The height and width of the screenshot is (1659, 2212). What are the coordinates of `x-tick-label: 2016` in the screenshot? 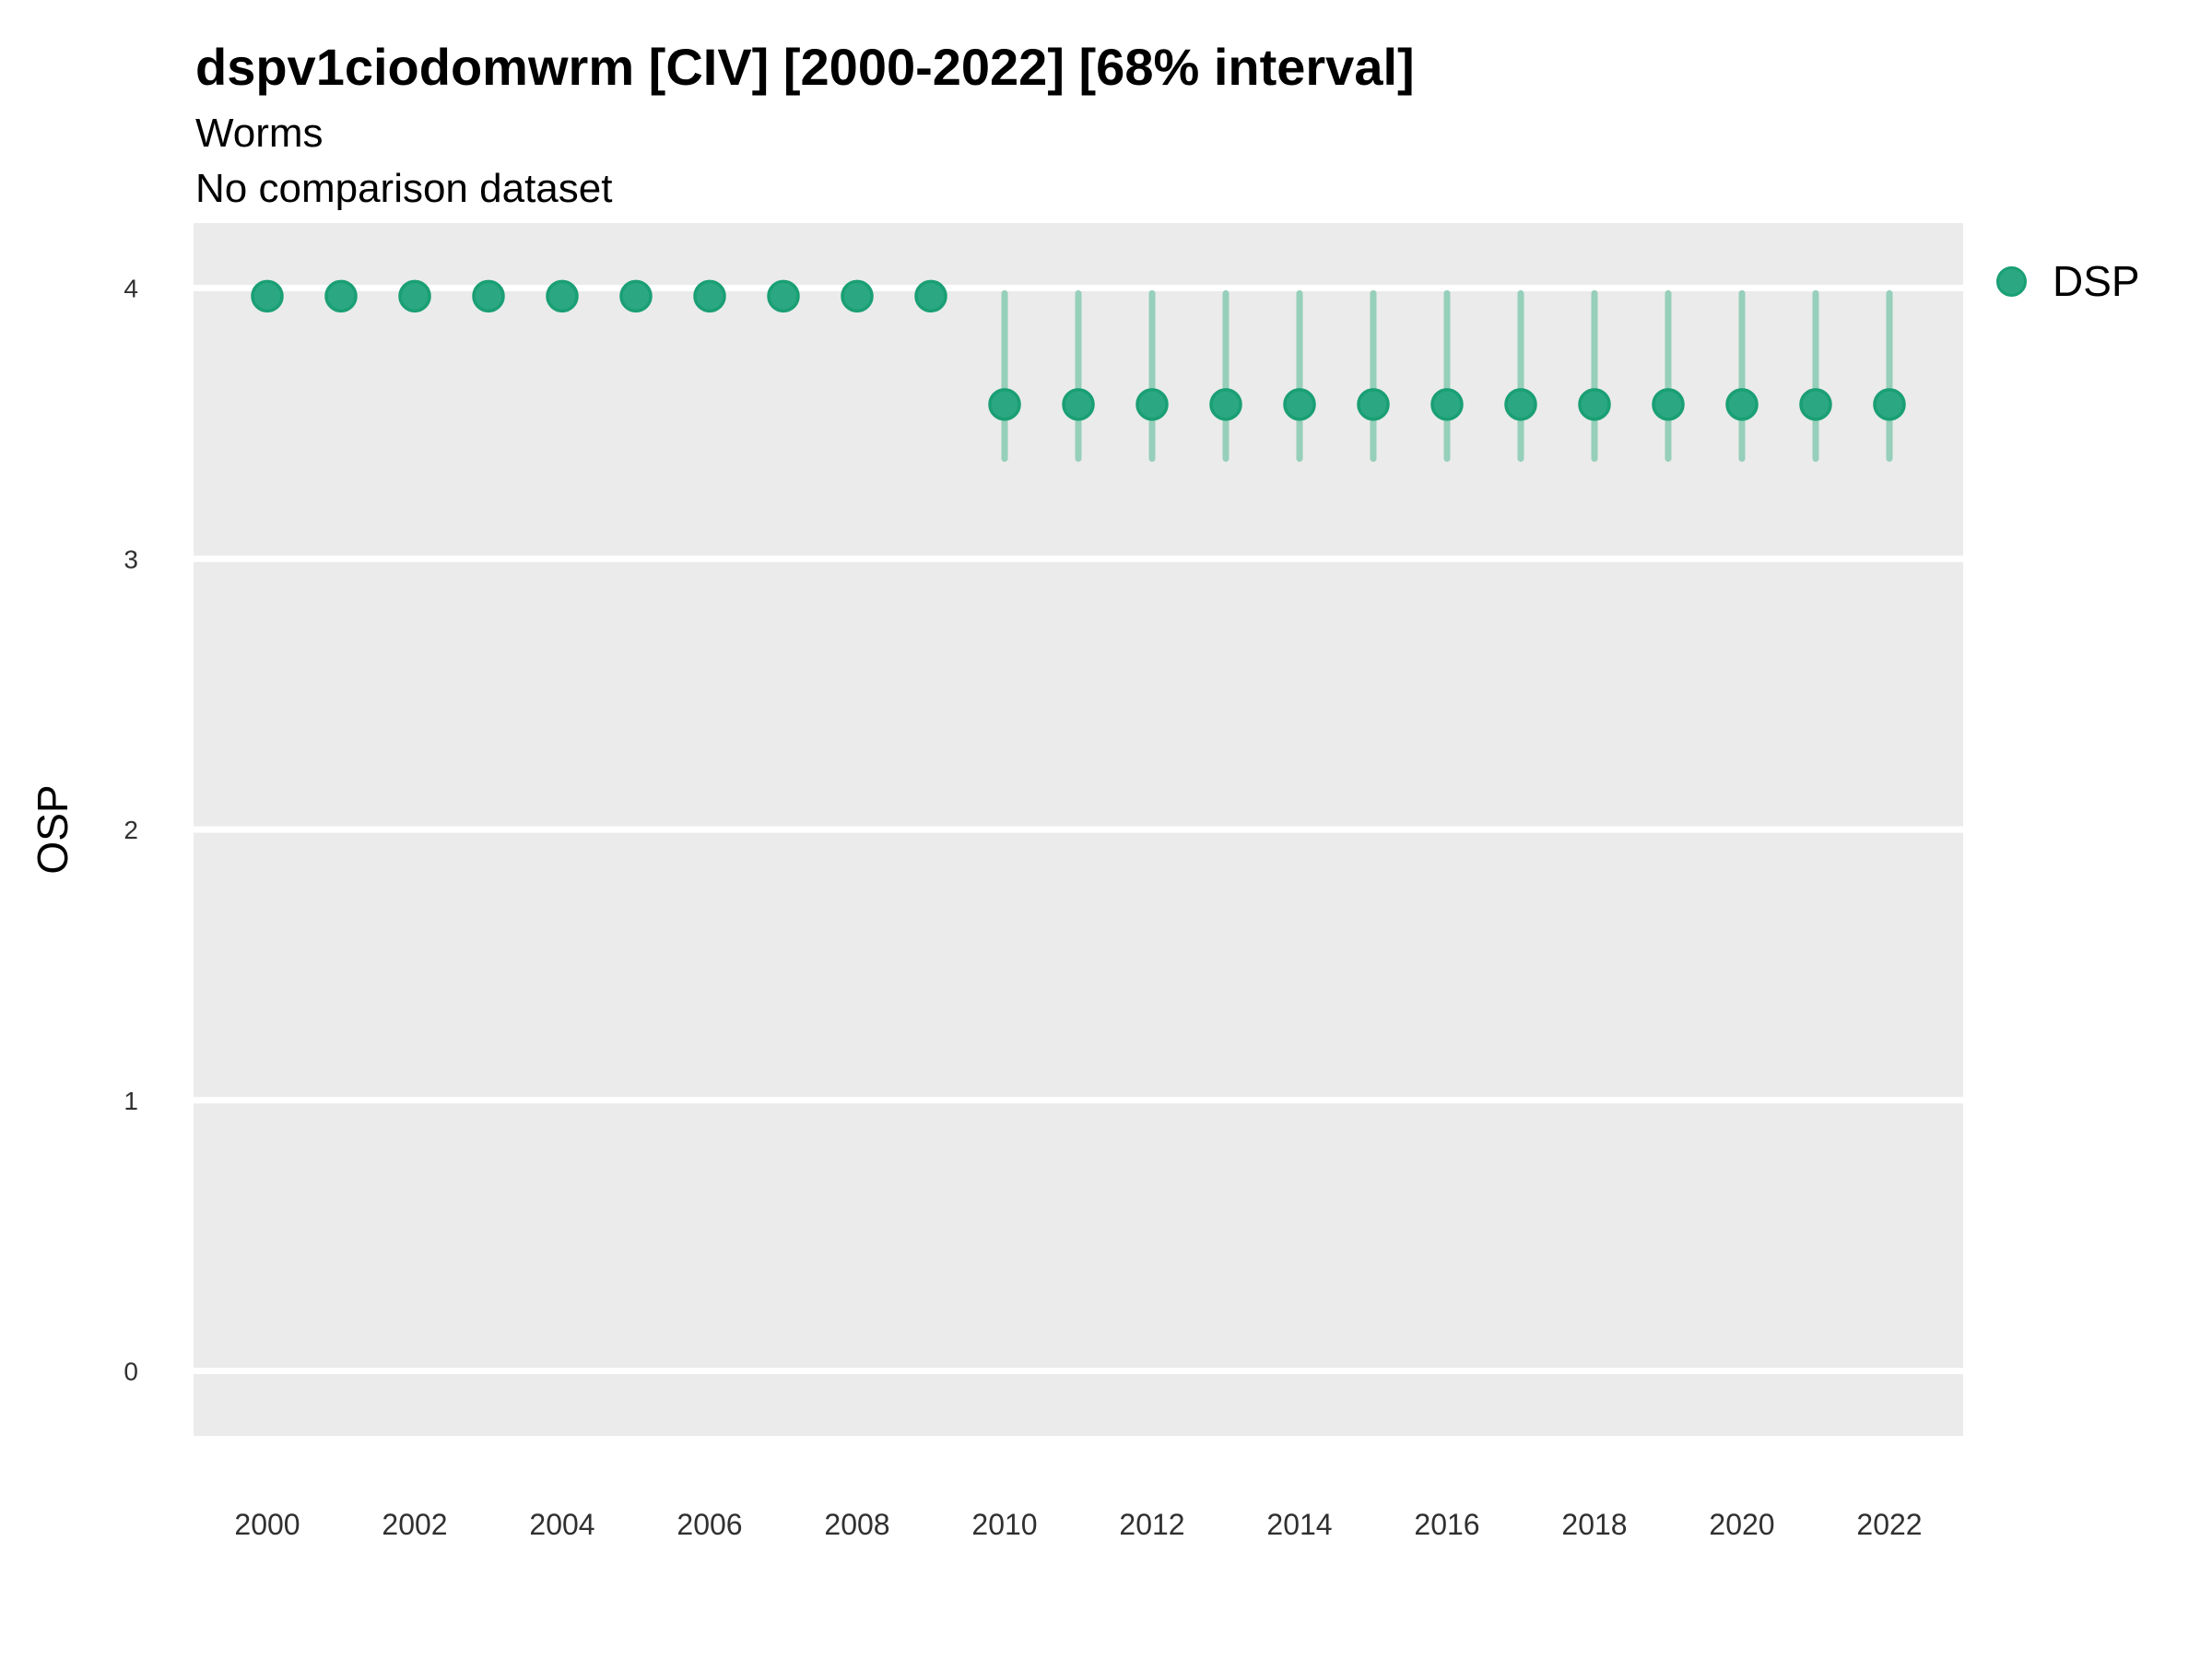 It's located at (1446, 1524).